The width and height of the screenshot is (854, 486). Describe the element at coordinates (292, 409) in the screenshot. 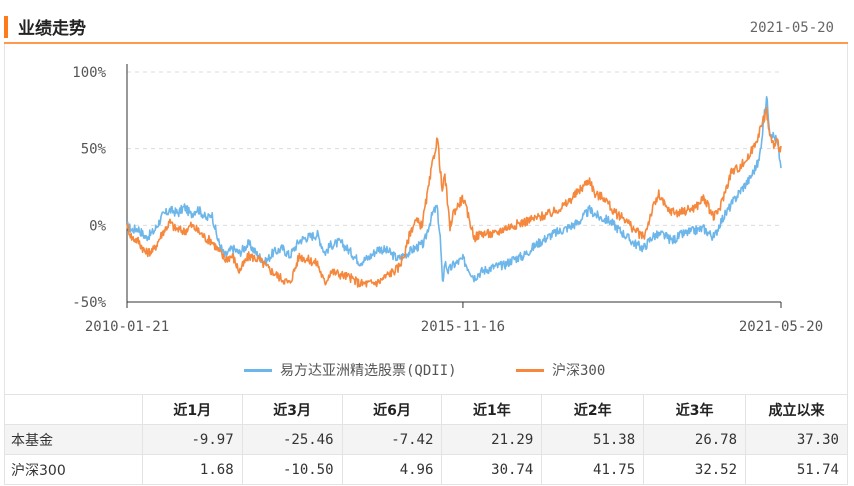

I see `table-header-cell: 近3月` at that location.